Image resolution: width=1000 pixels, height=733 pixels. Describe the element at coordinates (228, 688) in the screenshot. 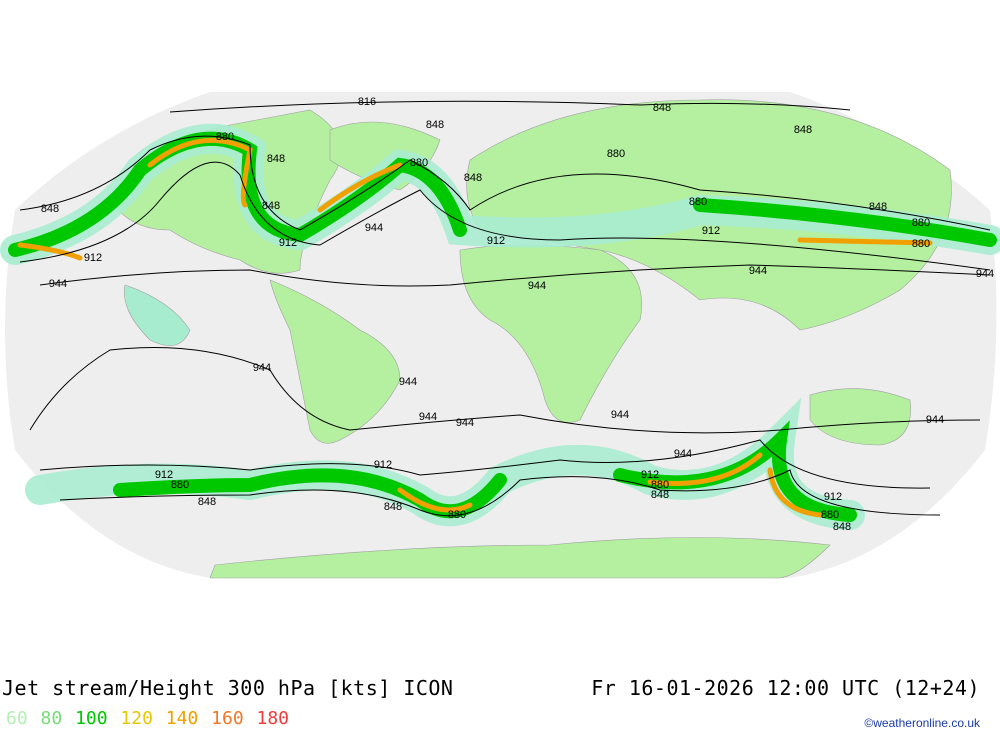

I see `map-title: Jet stream/Height 300 hPa [kts] ICON` at that location.